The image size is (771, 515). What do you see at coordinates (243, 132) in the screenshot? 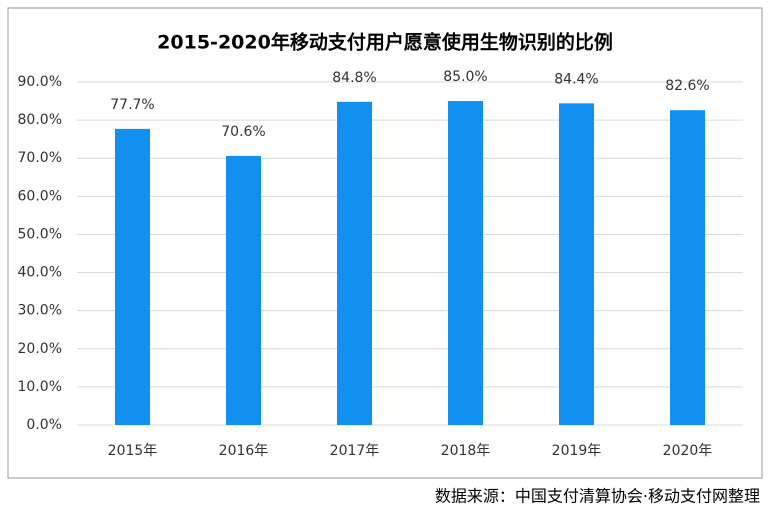
I see `value-label: 70.6%` at bounding box center [243, 132].